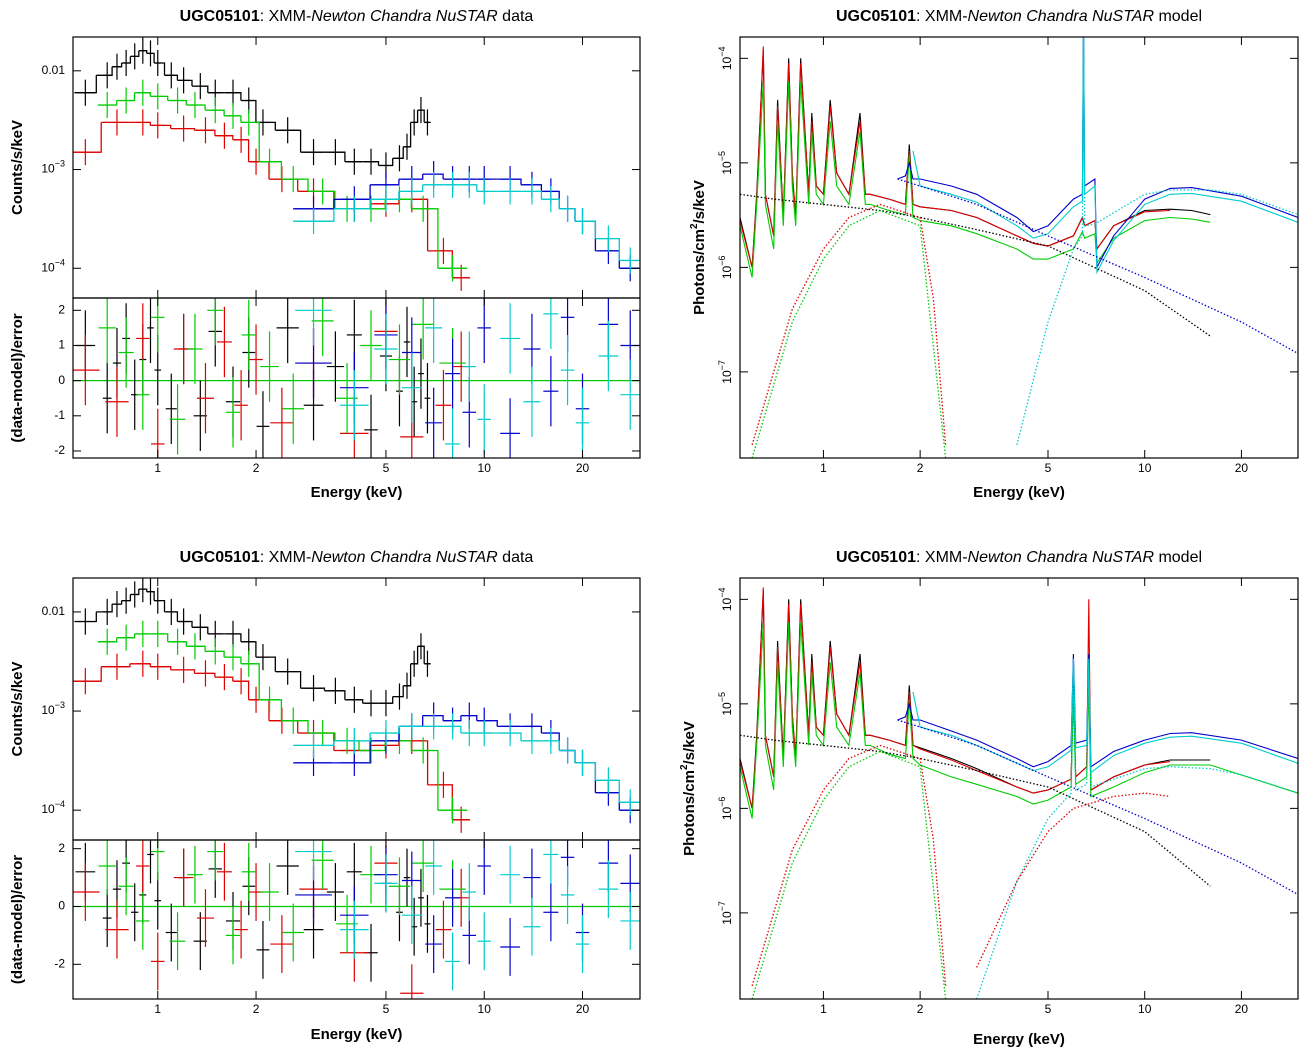  Describe the element at coordinates (722, 802) in the screenshot. I see `tick-exponent: −6` at that location.